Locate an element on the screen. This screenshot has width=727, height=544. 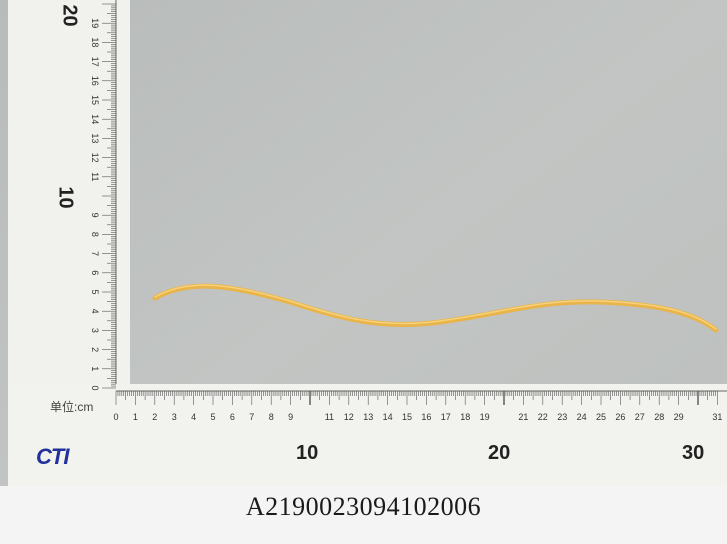
ruler-label-5: 5 is located at coordinates (212, 417).